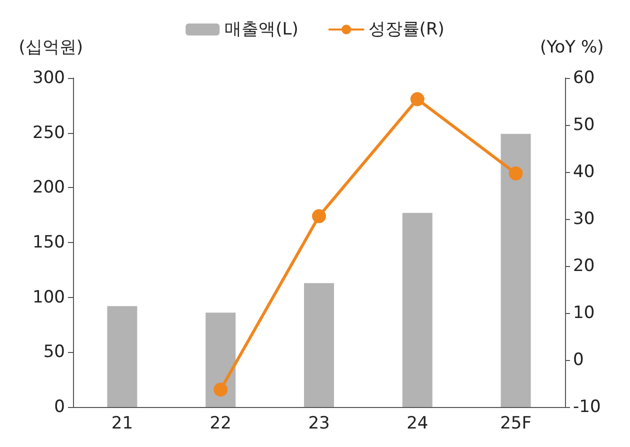 This screenshot has width=630, height=447. I want to click on y-axis-title: (십억원), so click(50, 48).